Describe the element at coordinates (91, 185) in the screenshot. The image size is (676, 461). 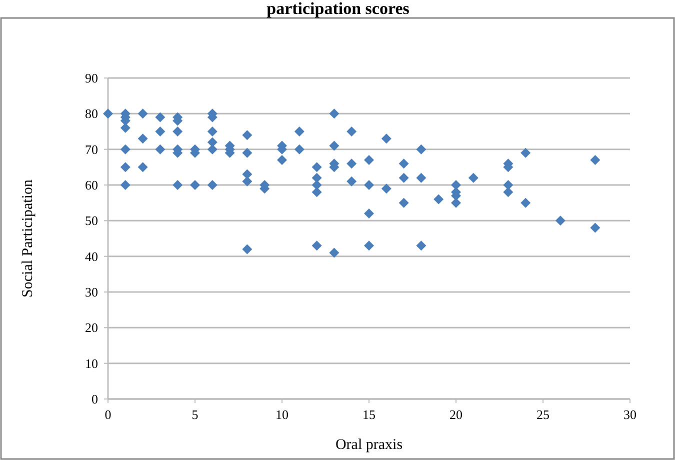
I see `y-tick-label: 60` at that location.